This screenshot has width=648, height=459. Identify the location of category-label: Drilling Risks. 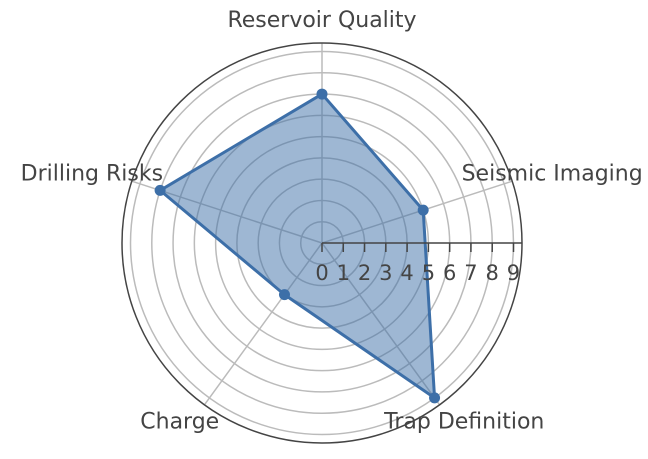
(92, 173).